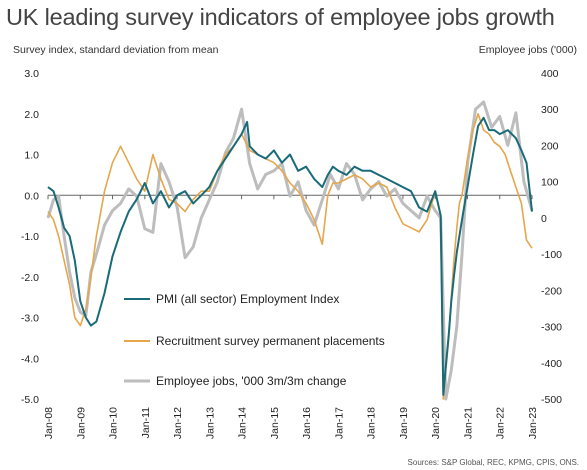 Image resolution: width=587 pixels, height=470 pixels. What do you see at coordinates (550, 146) in the screenshot?
I see `right-tick-label: 200` at bounding box center [550, 146].